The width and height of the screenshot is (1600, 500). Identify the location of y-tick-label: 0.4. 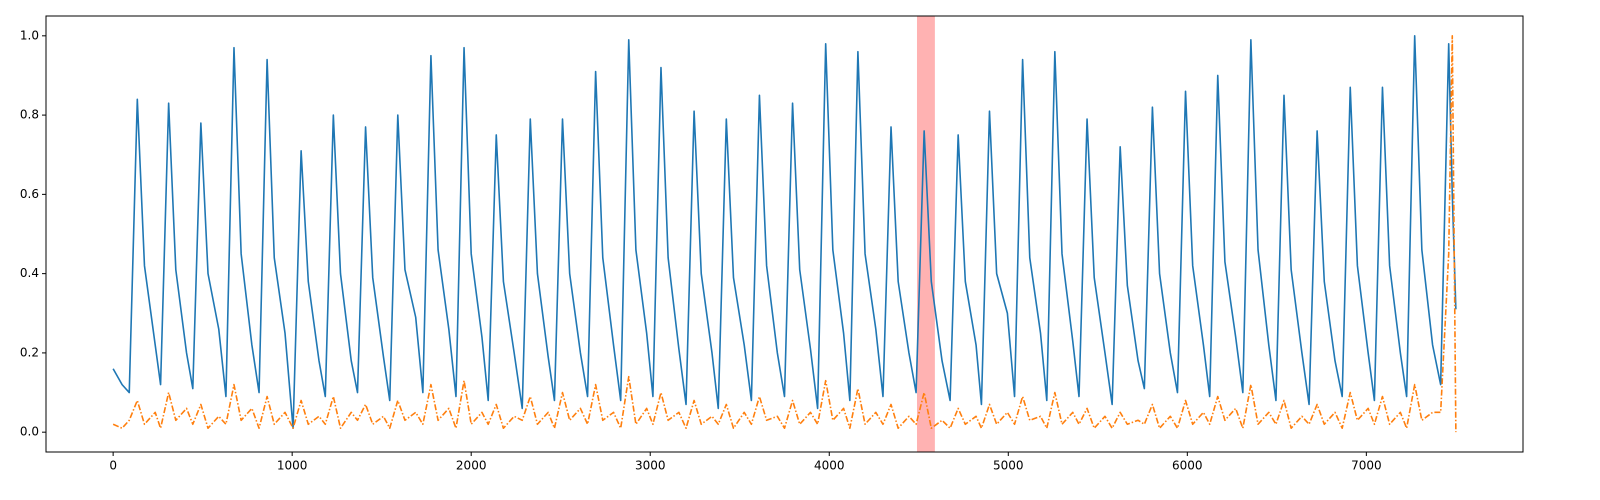
(29, 273).